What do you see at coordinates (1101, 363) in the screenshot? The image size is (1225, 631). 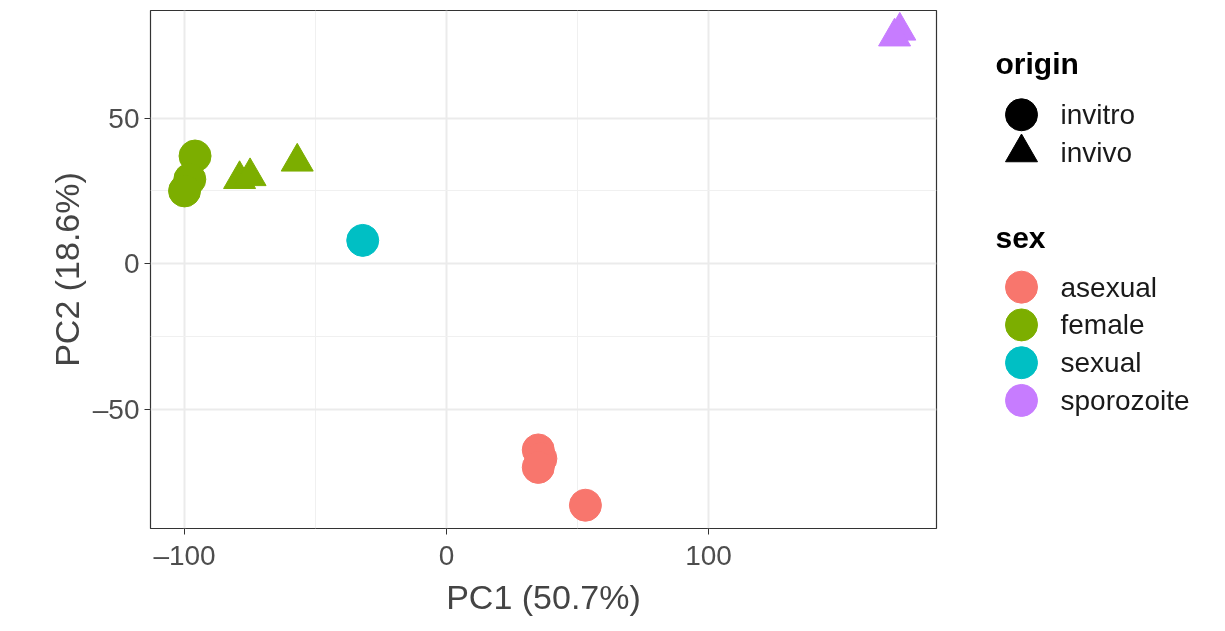 I see `legend-label: sexual` at bounding box center [1101, 363].